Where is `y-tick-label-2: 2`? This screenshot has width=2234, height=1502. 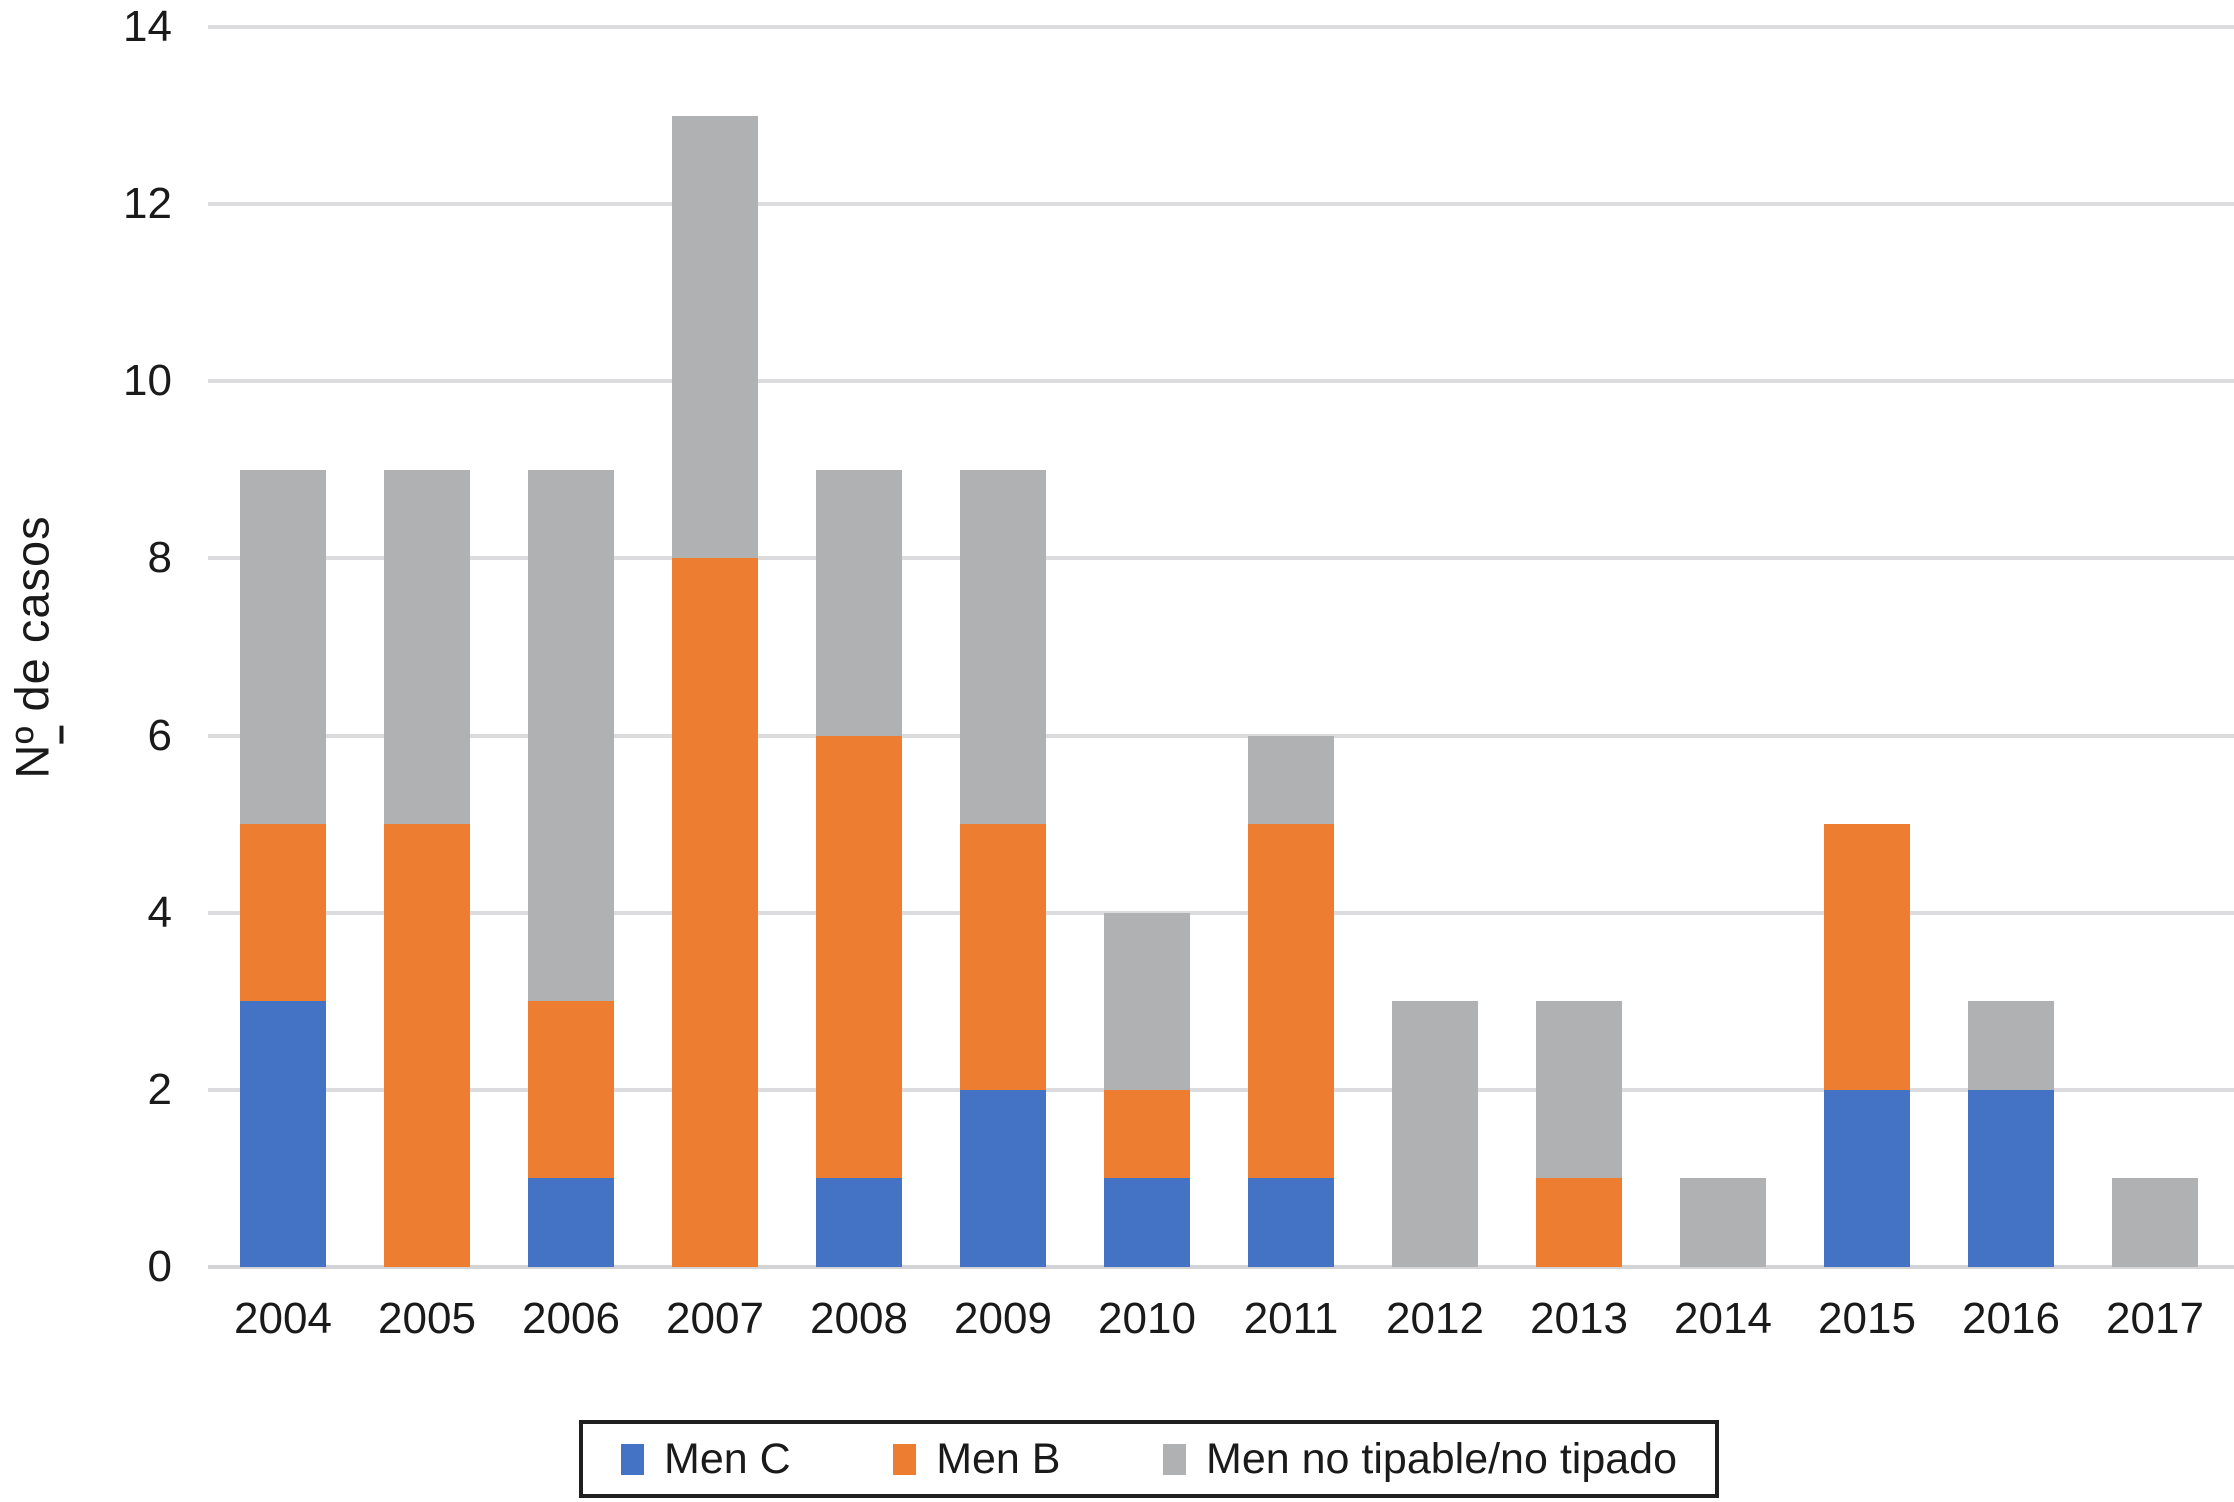
y-tick-label-2: 2 is located at coordinates (159, 1089).